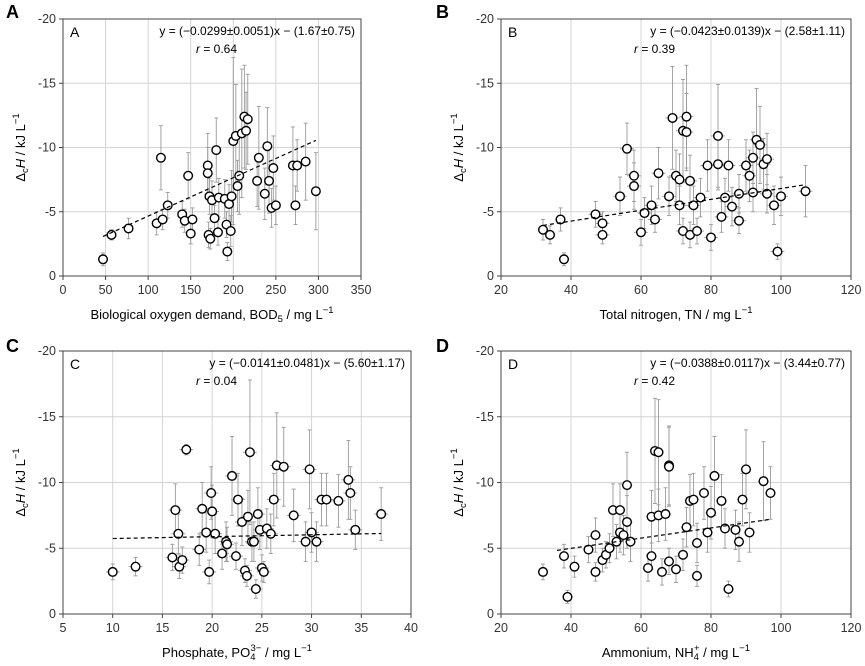 This screenshot has height=666, width=865. I want to click on x-tick-label: 50, so click(106, 290).